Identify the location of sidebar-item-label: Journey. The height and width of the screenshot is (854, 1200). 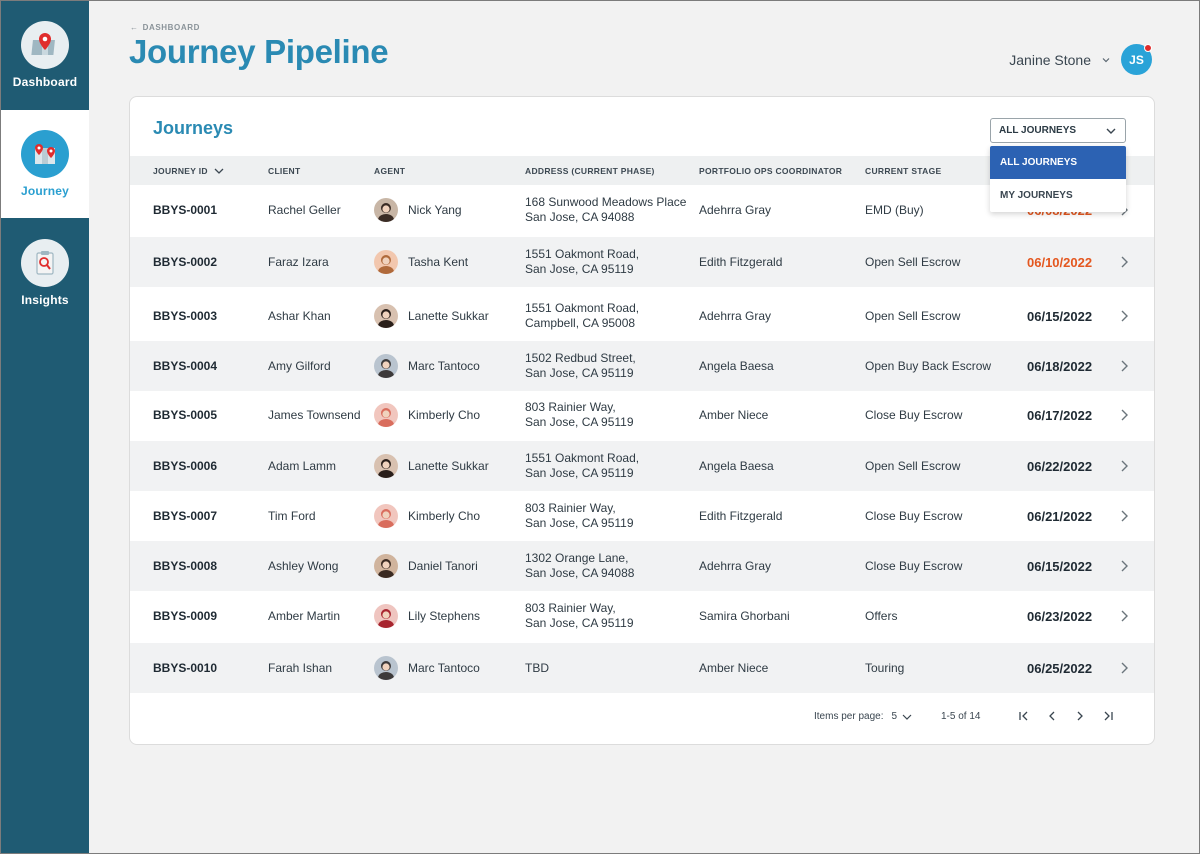
(45, 191).